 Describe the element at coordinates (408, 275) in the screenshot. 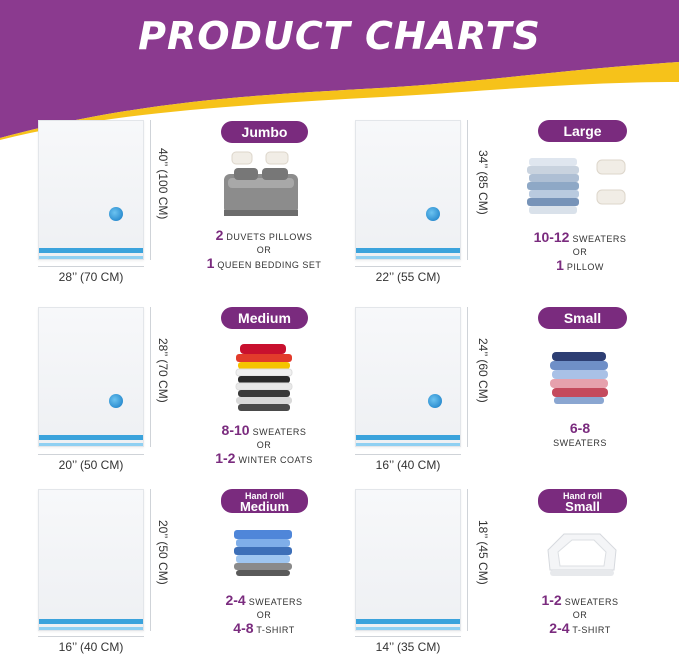

I see `width-label: 22’’ (55 CM)` at that location.